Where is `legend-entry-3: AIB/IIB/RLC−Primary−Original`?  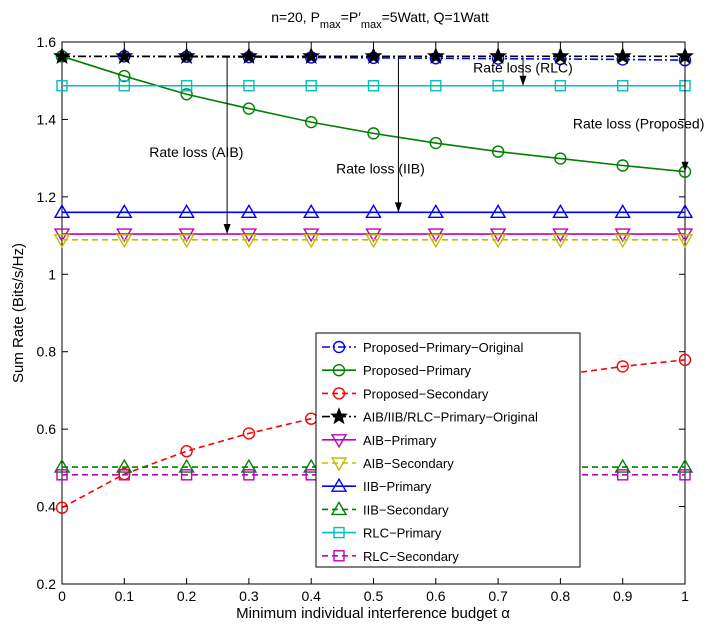 legend-entry-3: AIB/IIB/RLC−Primary−Original is located at coordinates (430, 416).